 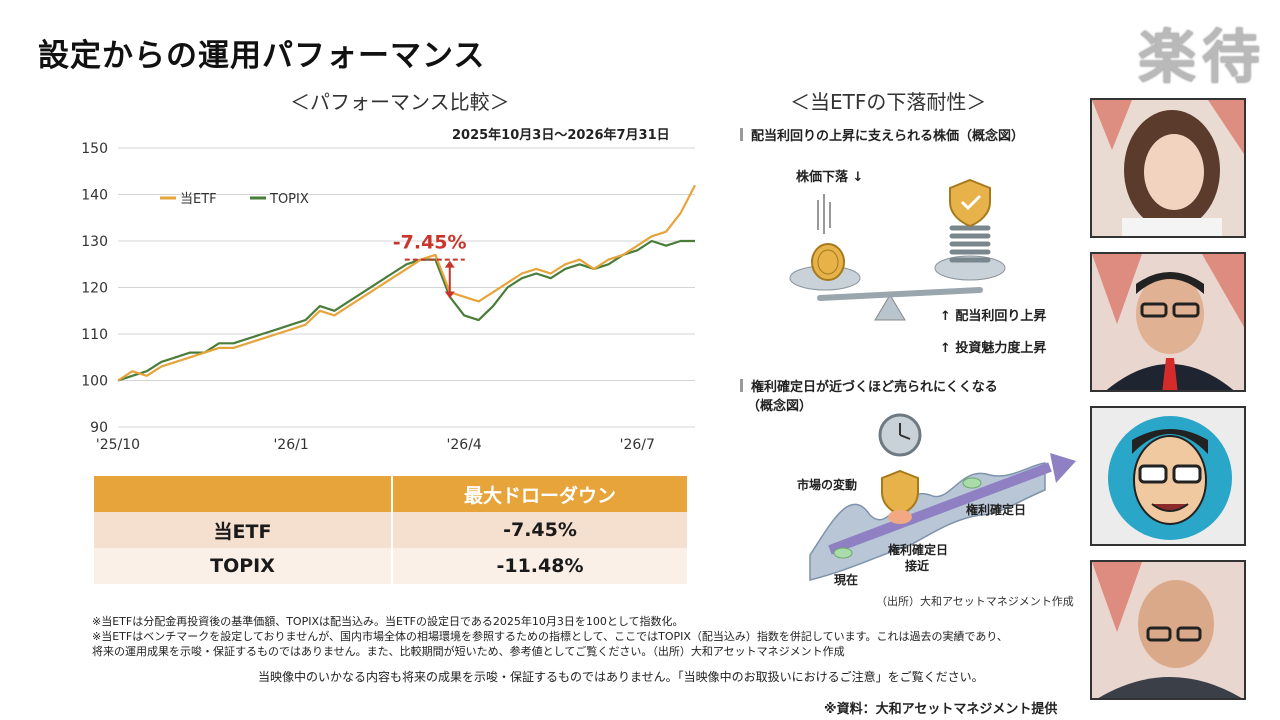 What do you see at coordinates (234, 199) in the screenshot?
I see `chart-legend: 当ETF TOPIX` at bounding box center [234, 199].